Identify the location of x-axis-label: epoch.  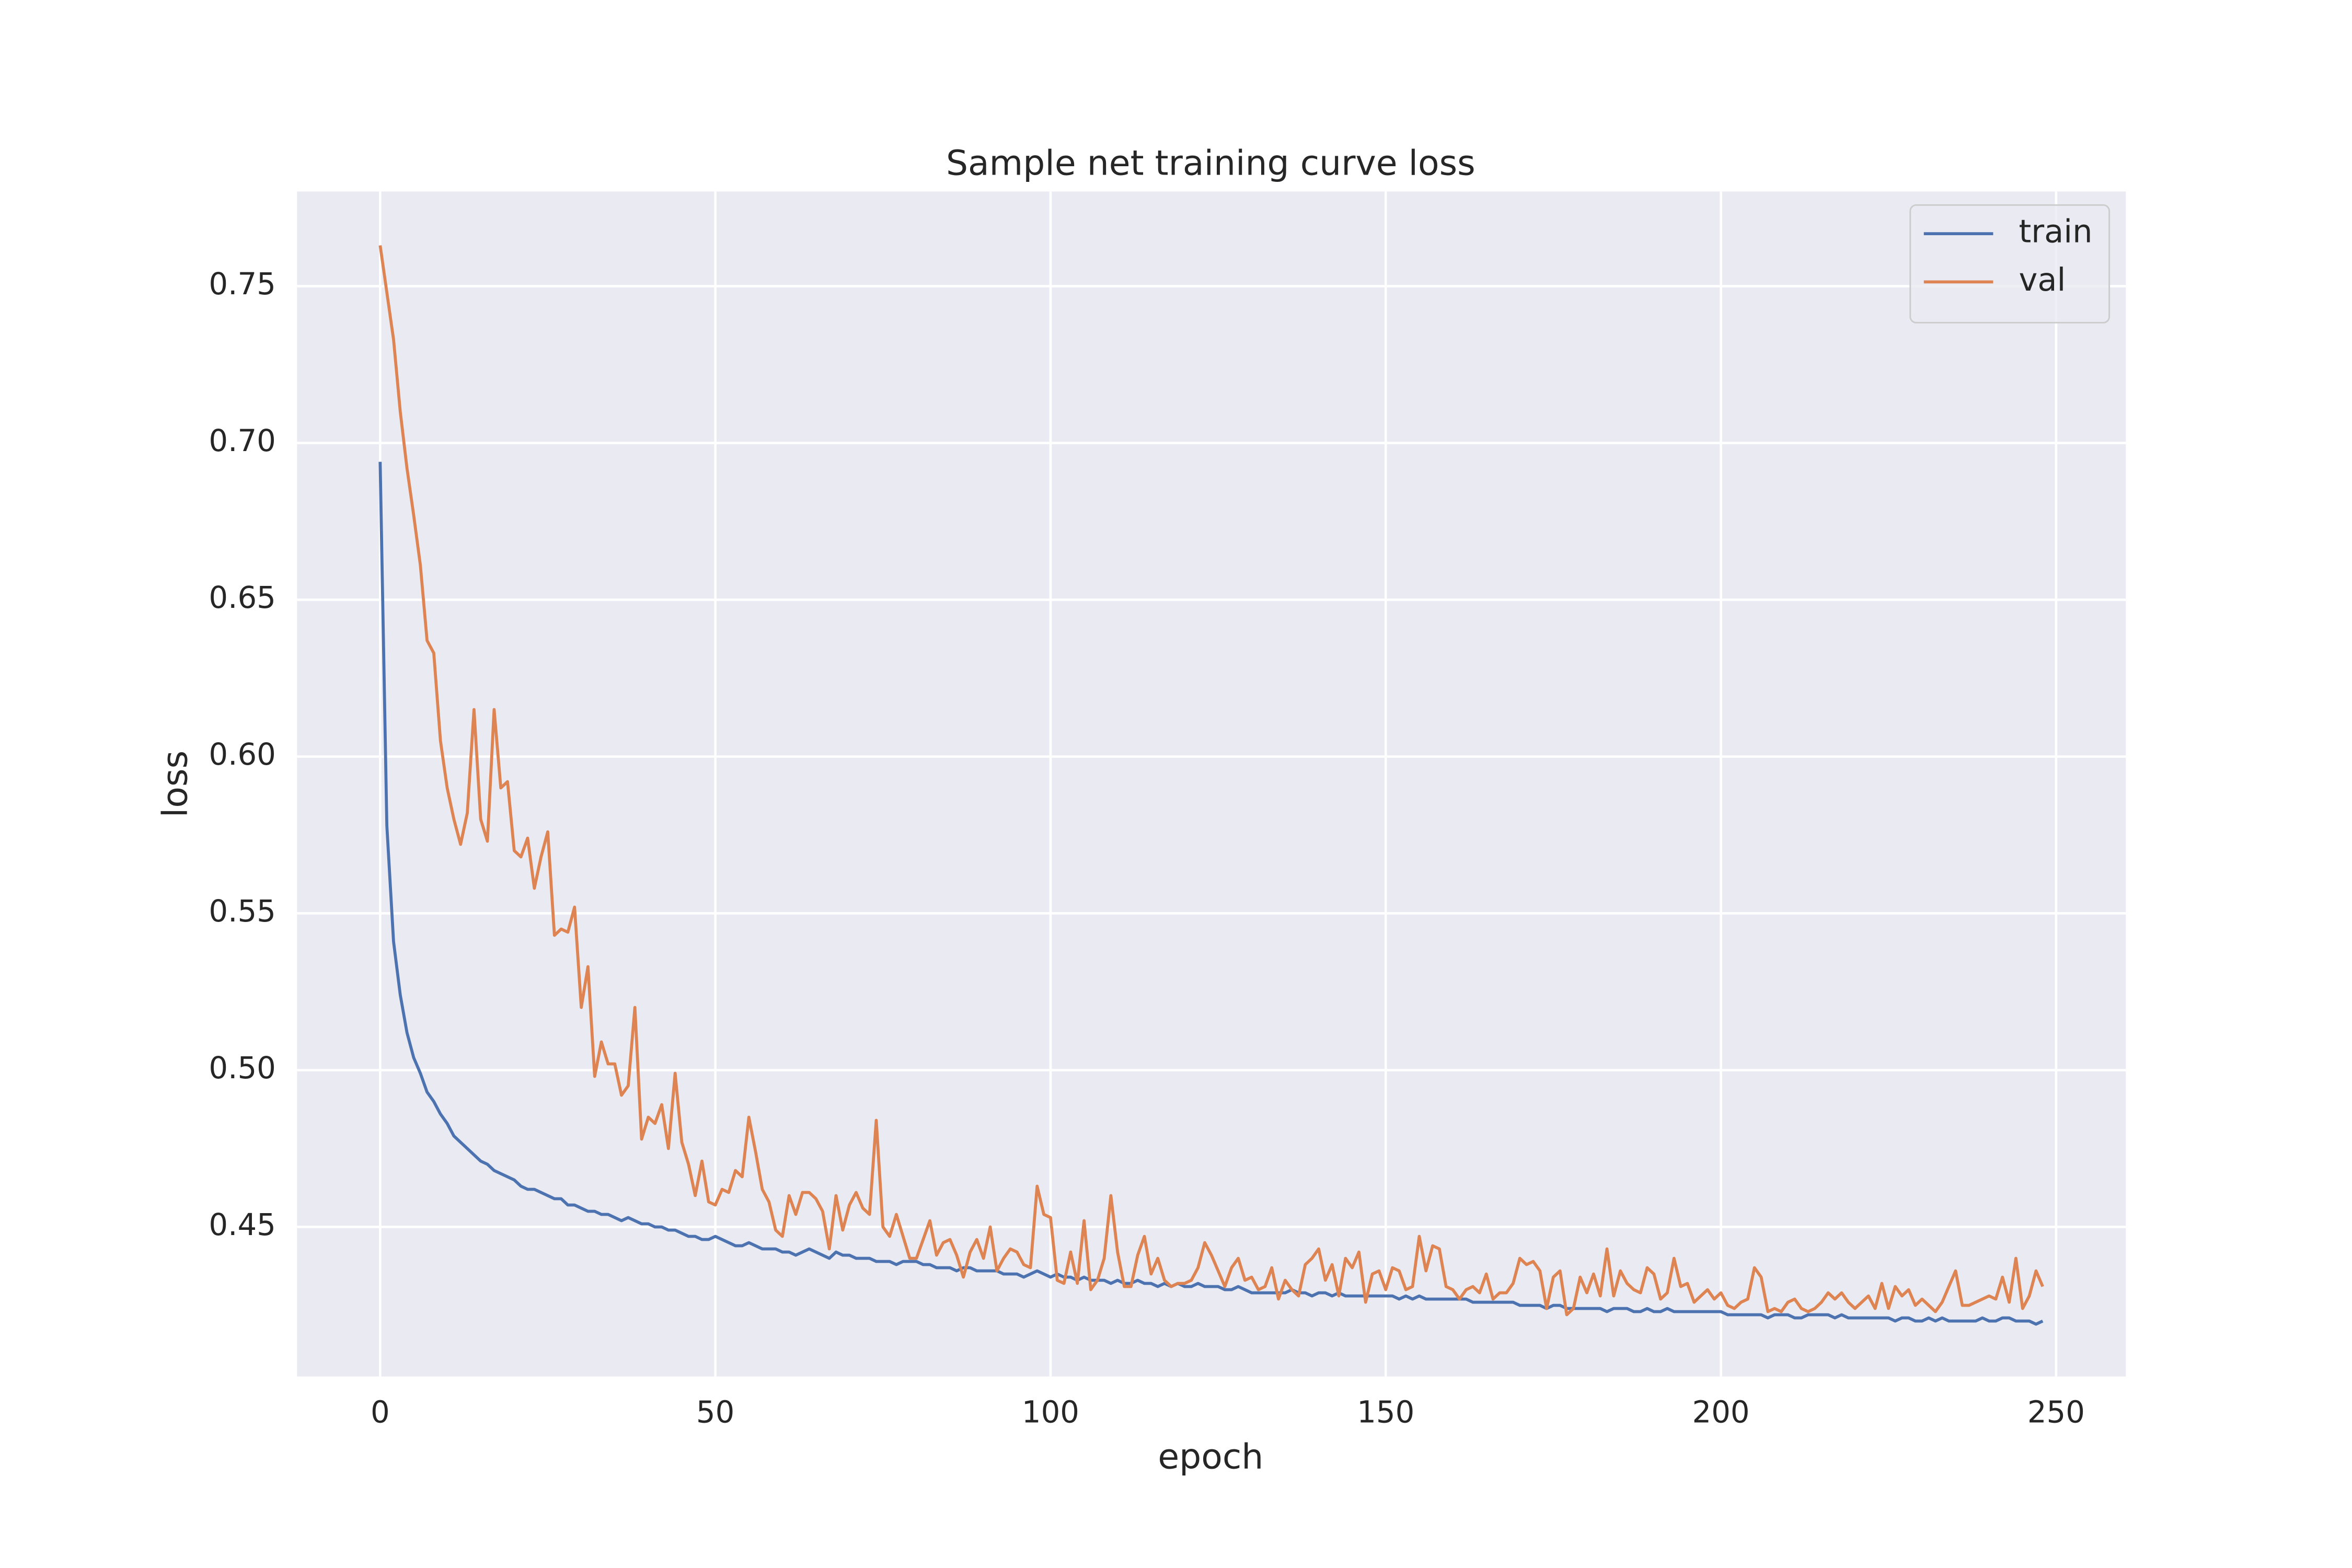
(1210, 1456).